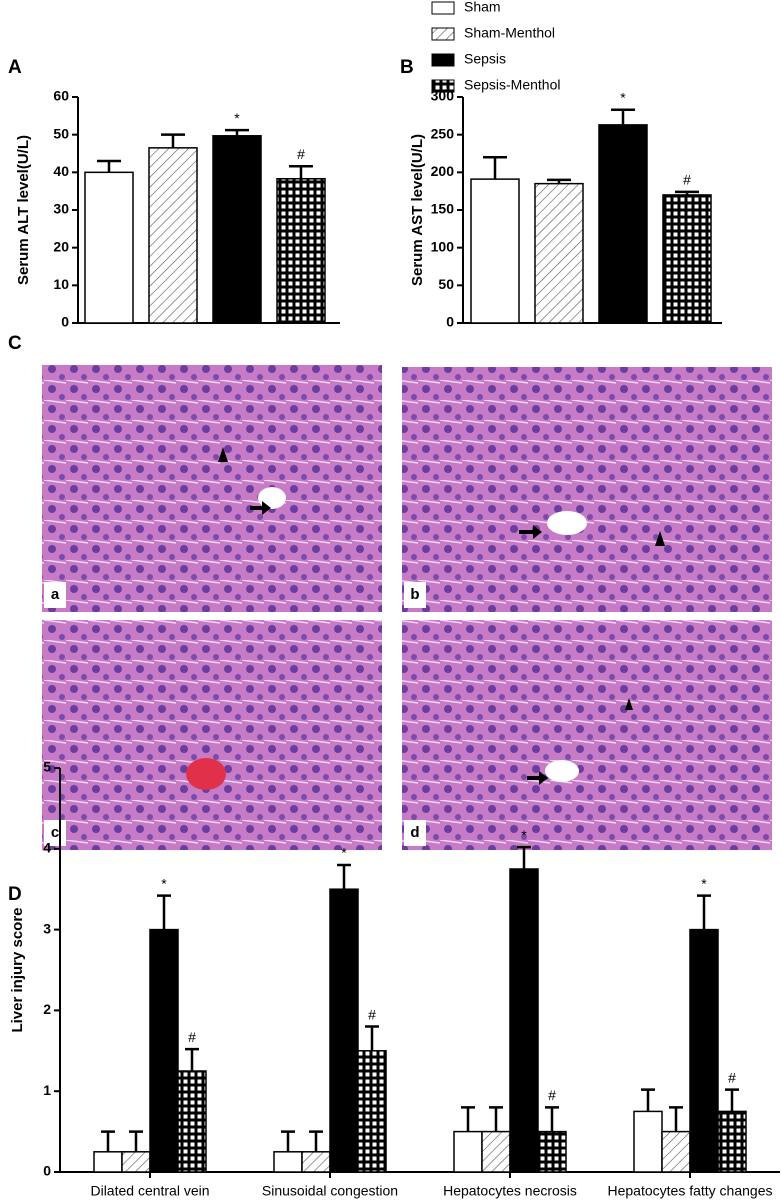 This screenshot has width=782, height=1204. I want to click on image-label: c, so click(55, 832).